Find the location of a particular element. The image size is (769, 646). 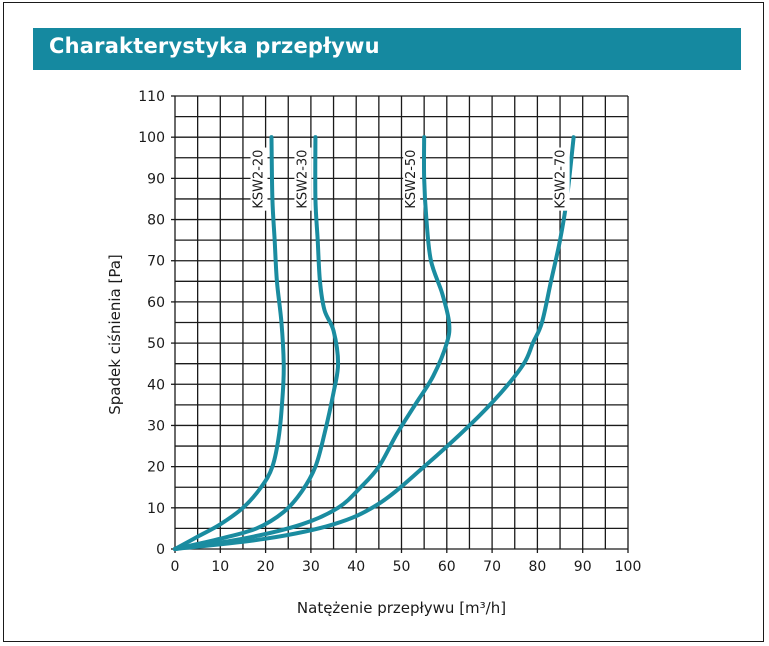

x-tick-label: 90 is located at coordinates (583, 567).